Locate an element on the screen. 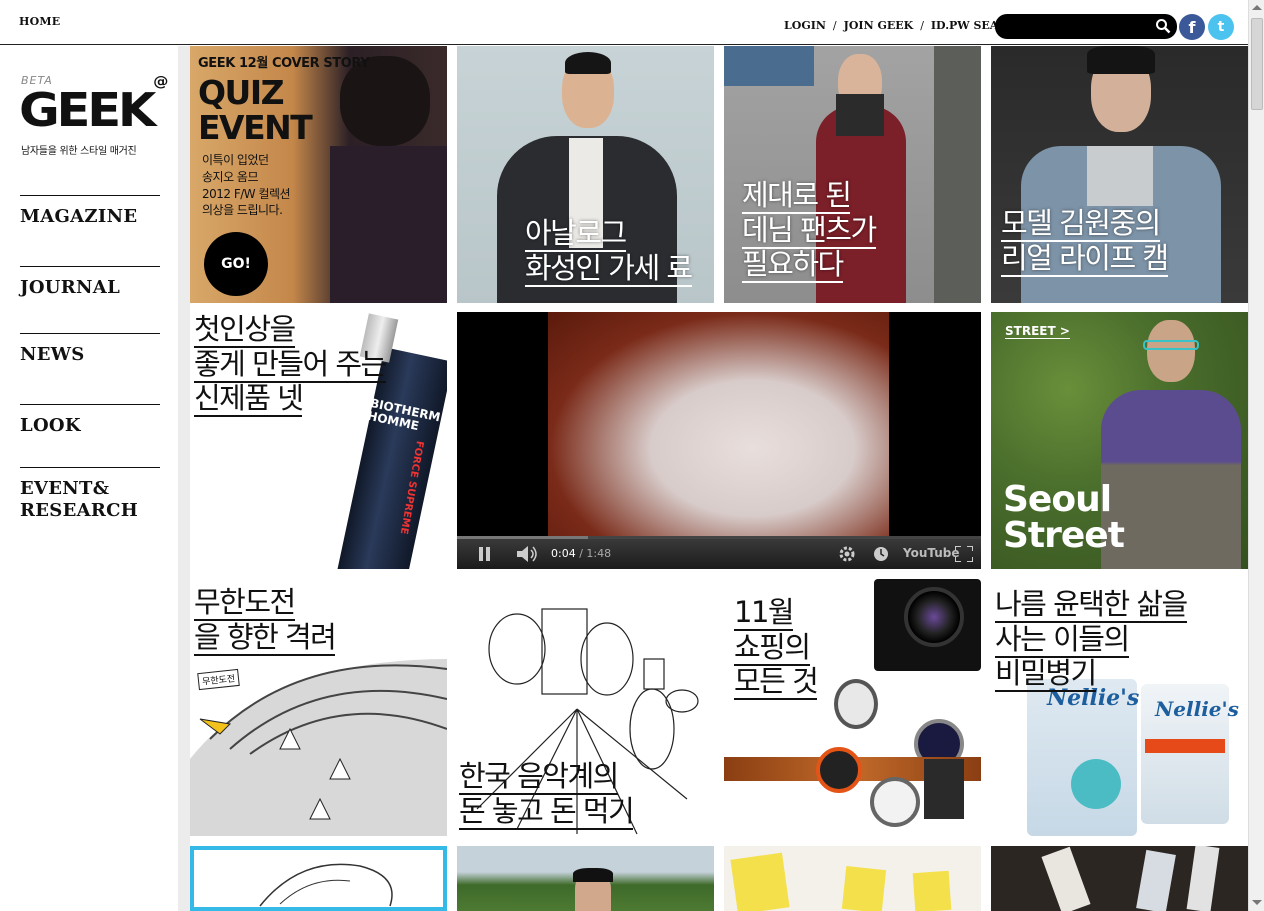 Image resolution: width=1264 pixels, height=911 pixels. beta-label: BETA is located at coordinates (37, 80).